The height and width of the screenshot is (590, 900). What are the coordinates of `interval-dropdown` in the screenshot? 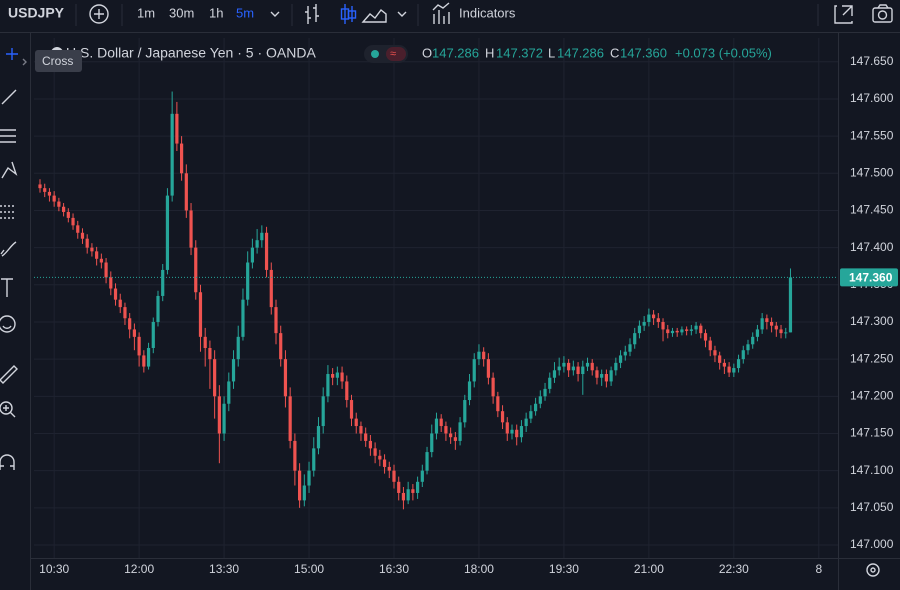 It's located at (275, 14).